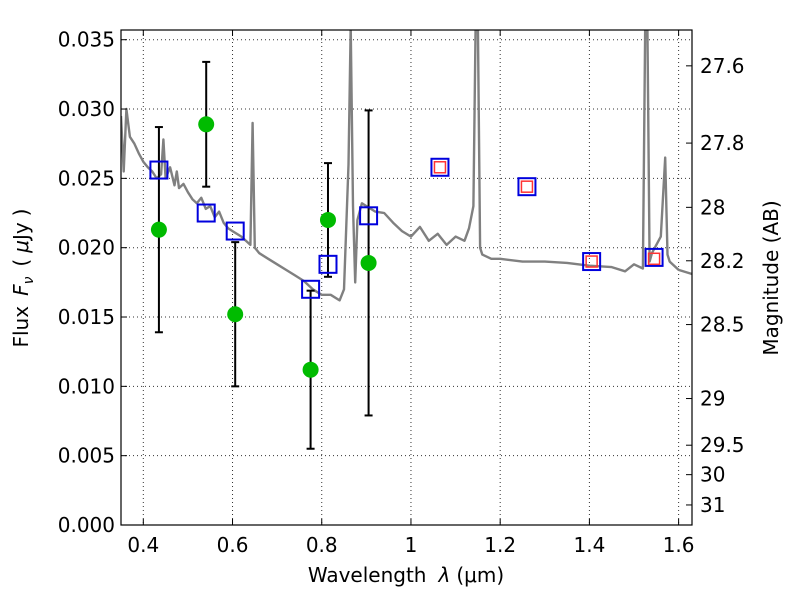 The width and height of the screenshot is (800, 600). Describe the element at coordinates (23, 277) in the screenshot. I see `y-axis-label: FluxFν(μJy)` at that location.